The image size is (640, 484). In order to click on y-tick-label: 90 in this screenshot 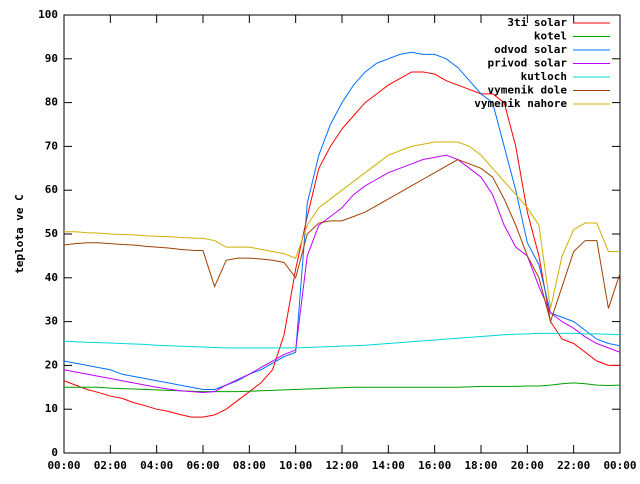, I will do `click(51, 58)`.